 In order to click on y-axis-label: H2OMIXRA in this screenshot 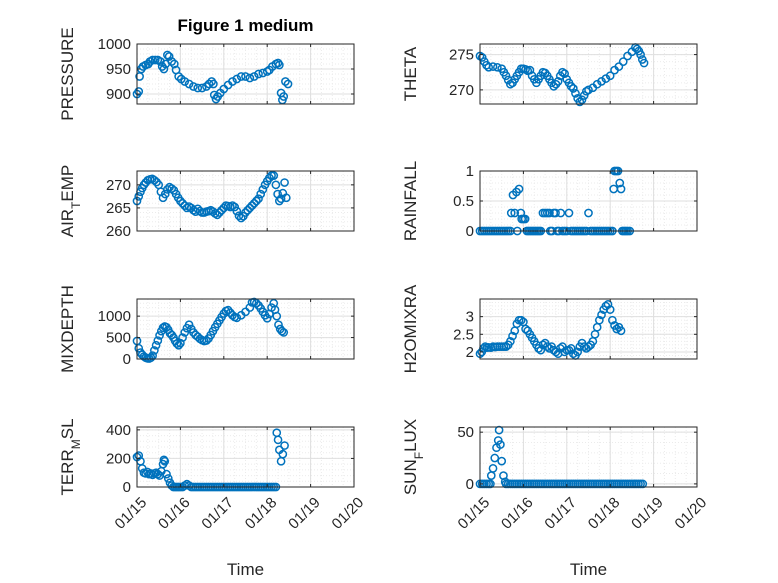, I will do `click(410, 328)`.